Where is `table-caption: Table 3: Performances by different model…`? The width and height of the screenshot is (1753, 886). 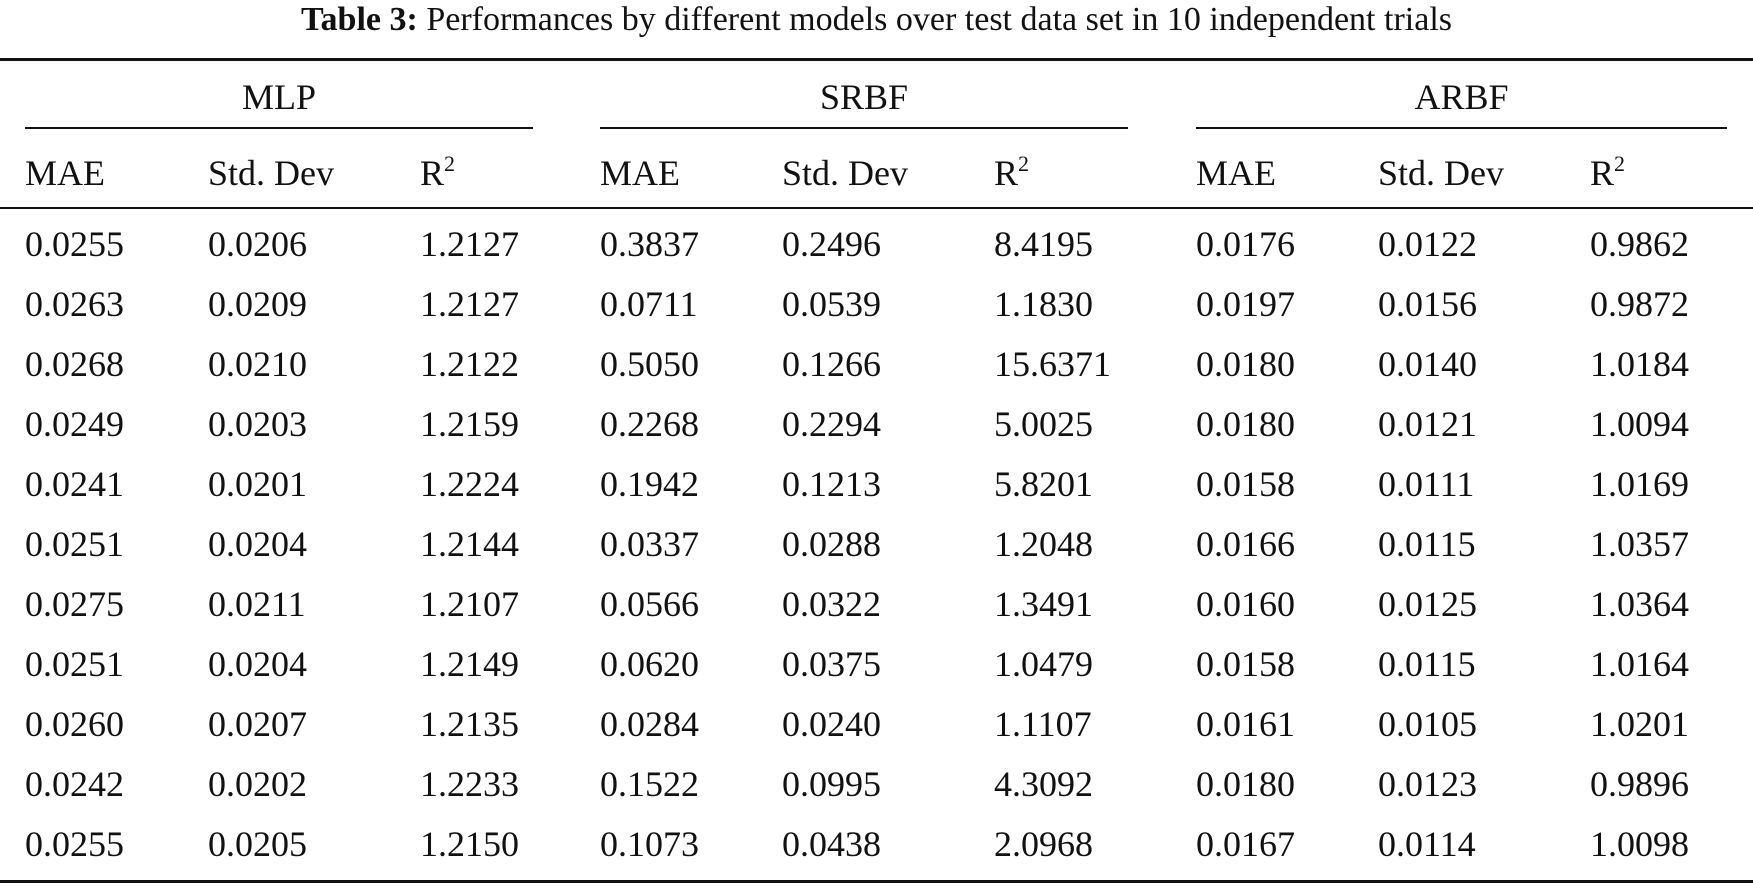 table-caption: Table 3: Performances by different model… is located at coordinates (876, 20).